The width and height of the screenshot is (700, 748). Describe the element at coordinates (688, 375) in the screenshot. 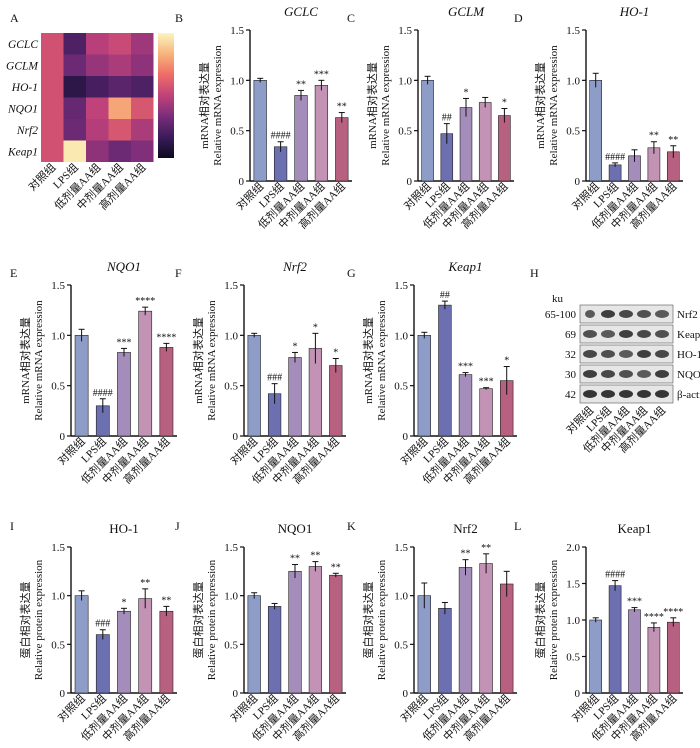

I see `blot-protein-label: NQO1` at that location.